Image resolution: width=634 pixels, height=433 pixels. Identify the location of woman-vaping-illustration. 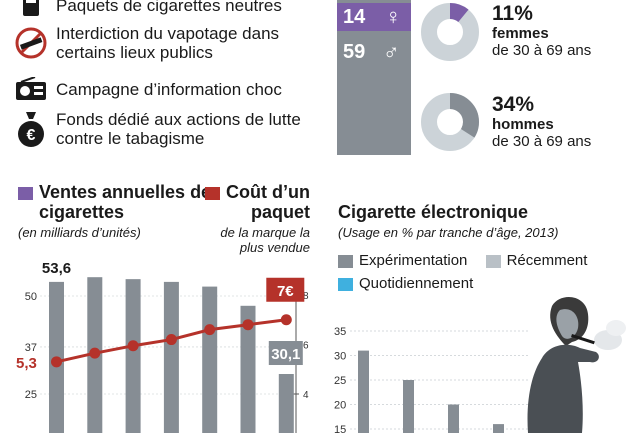
(576, 364).